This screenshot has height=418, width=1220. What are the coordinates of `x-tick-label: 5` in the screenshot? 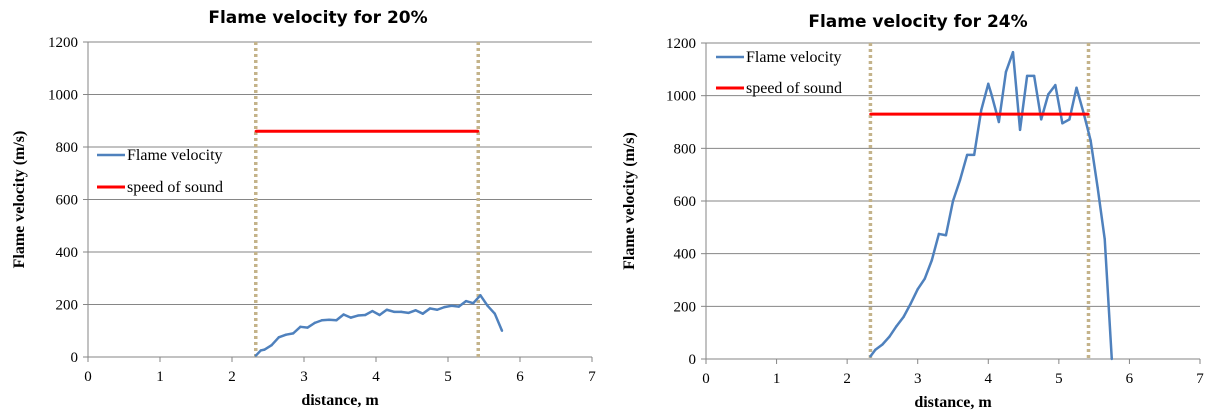 It's located at (448, 377).